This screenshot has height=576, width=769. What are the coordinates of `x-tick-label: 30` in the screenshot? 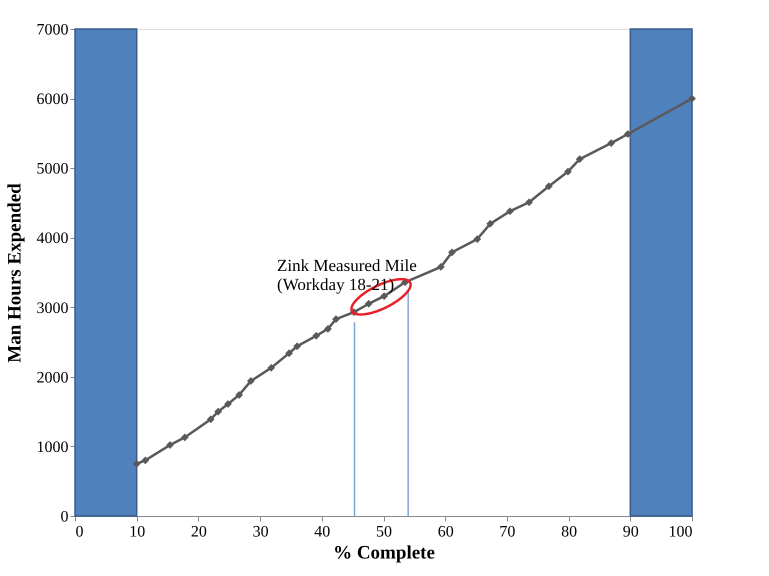 It's located at (260, 532).